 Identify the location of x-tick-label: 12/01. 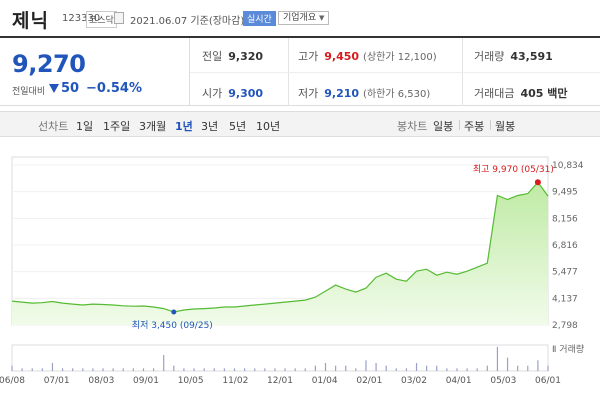
(280, 381).